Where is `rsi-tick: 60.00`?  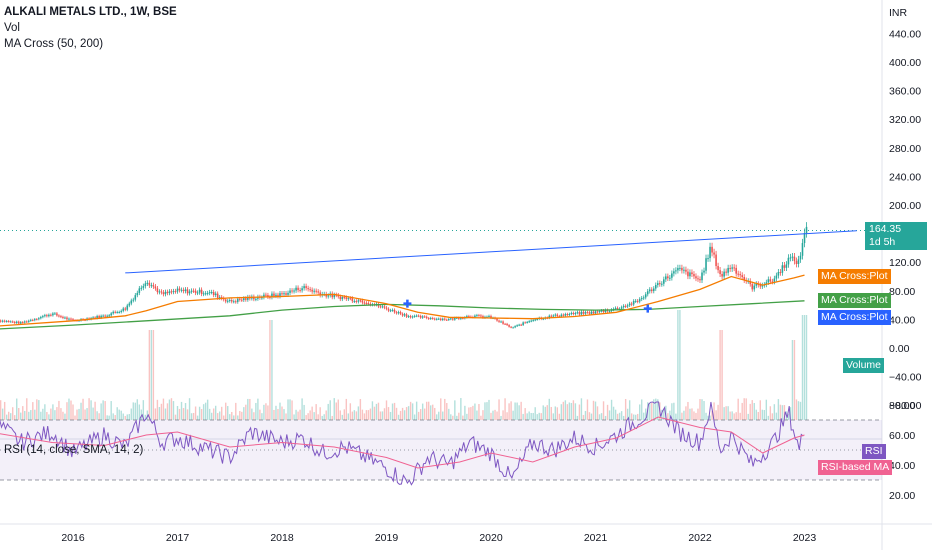
rsi-tick: 60.00 is located at coordinates (902, 436).